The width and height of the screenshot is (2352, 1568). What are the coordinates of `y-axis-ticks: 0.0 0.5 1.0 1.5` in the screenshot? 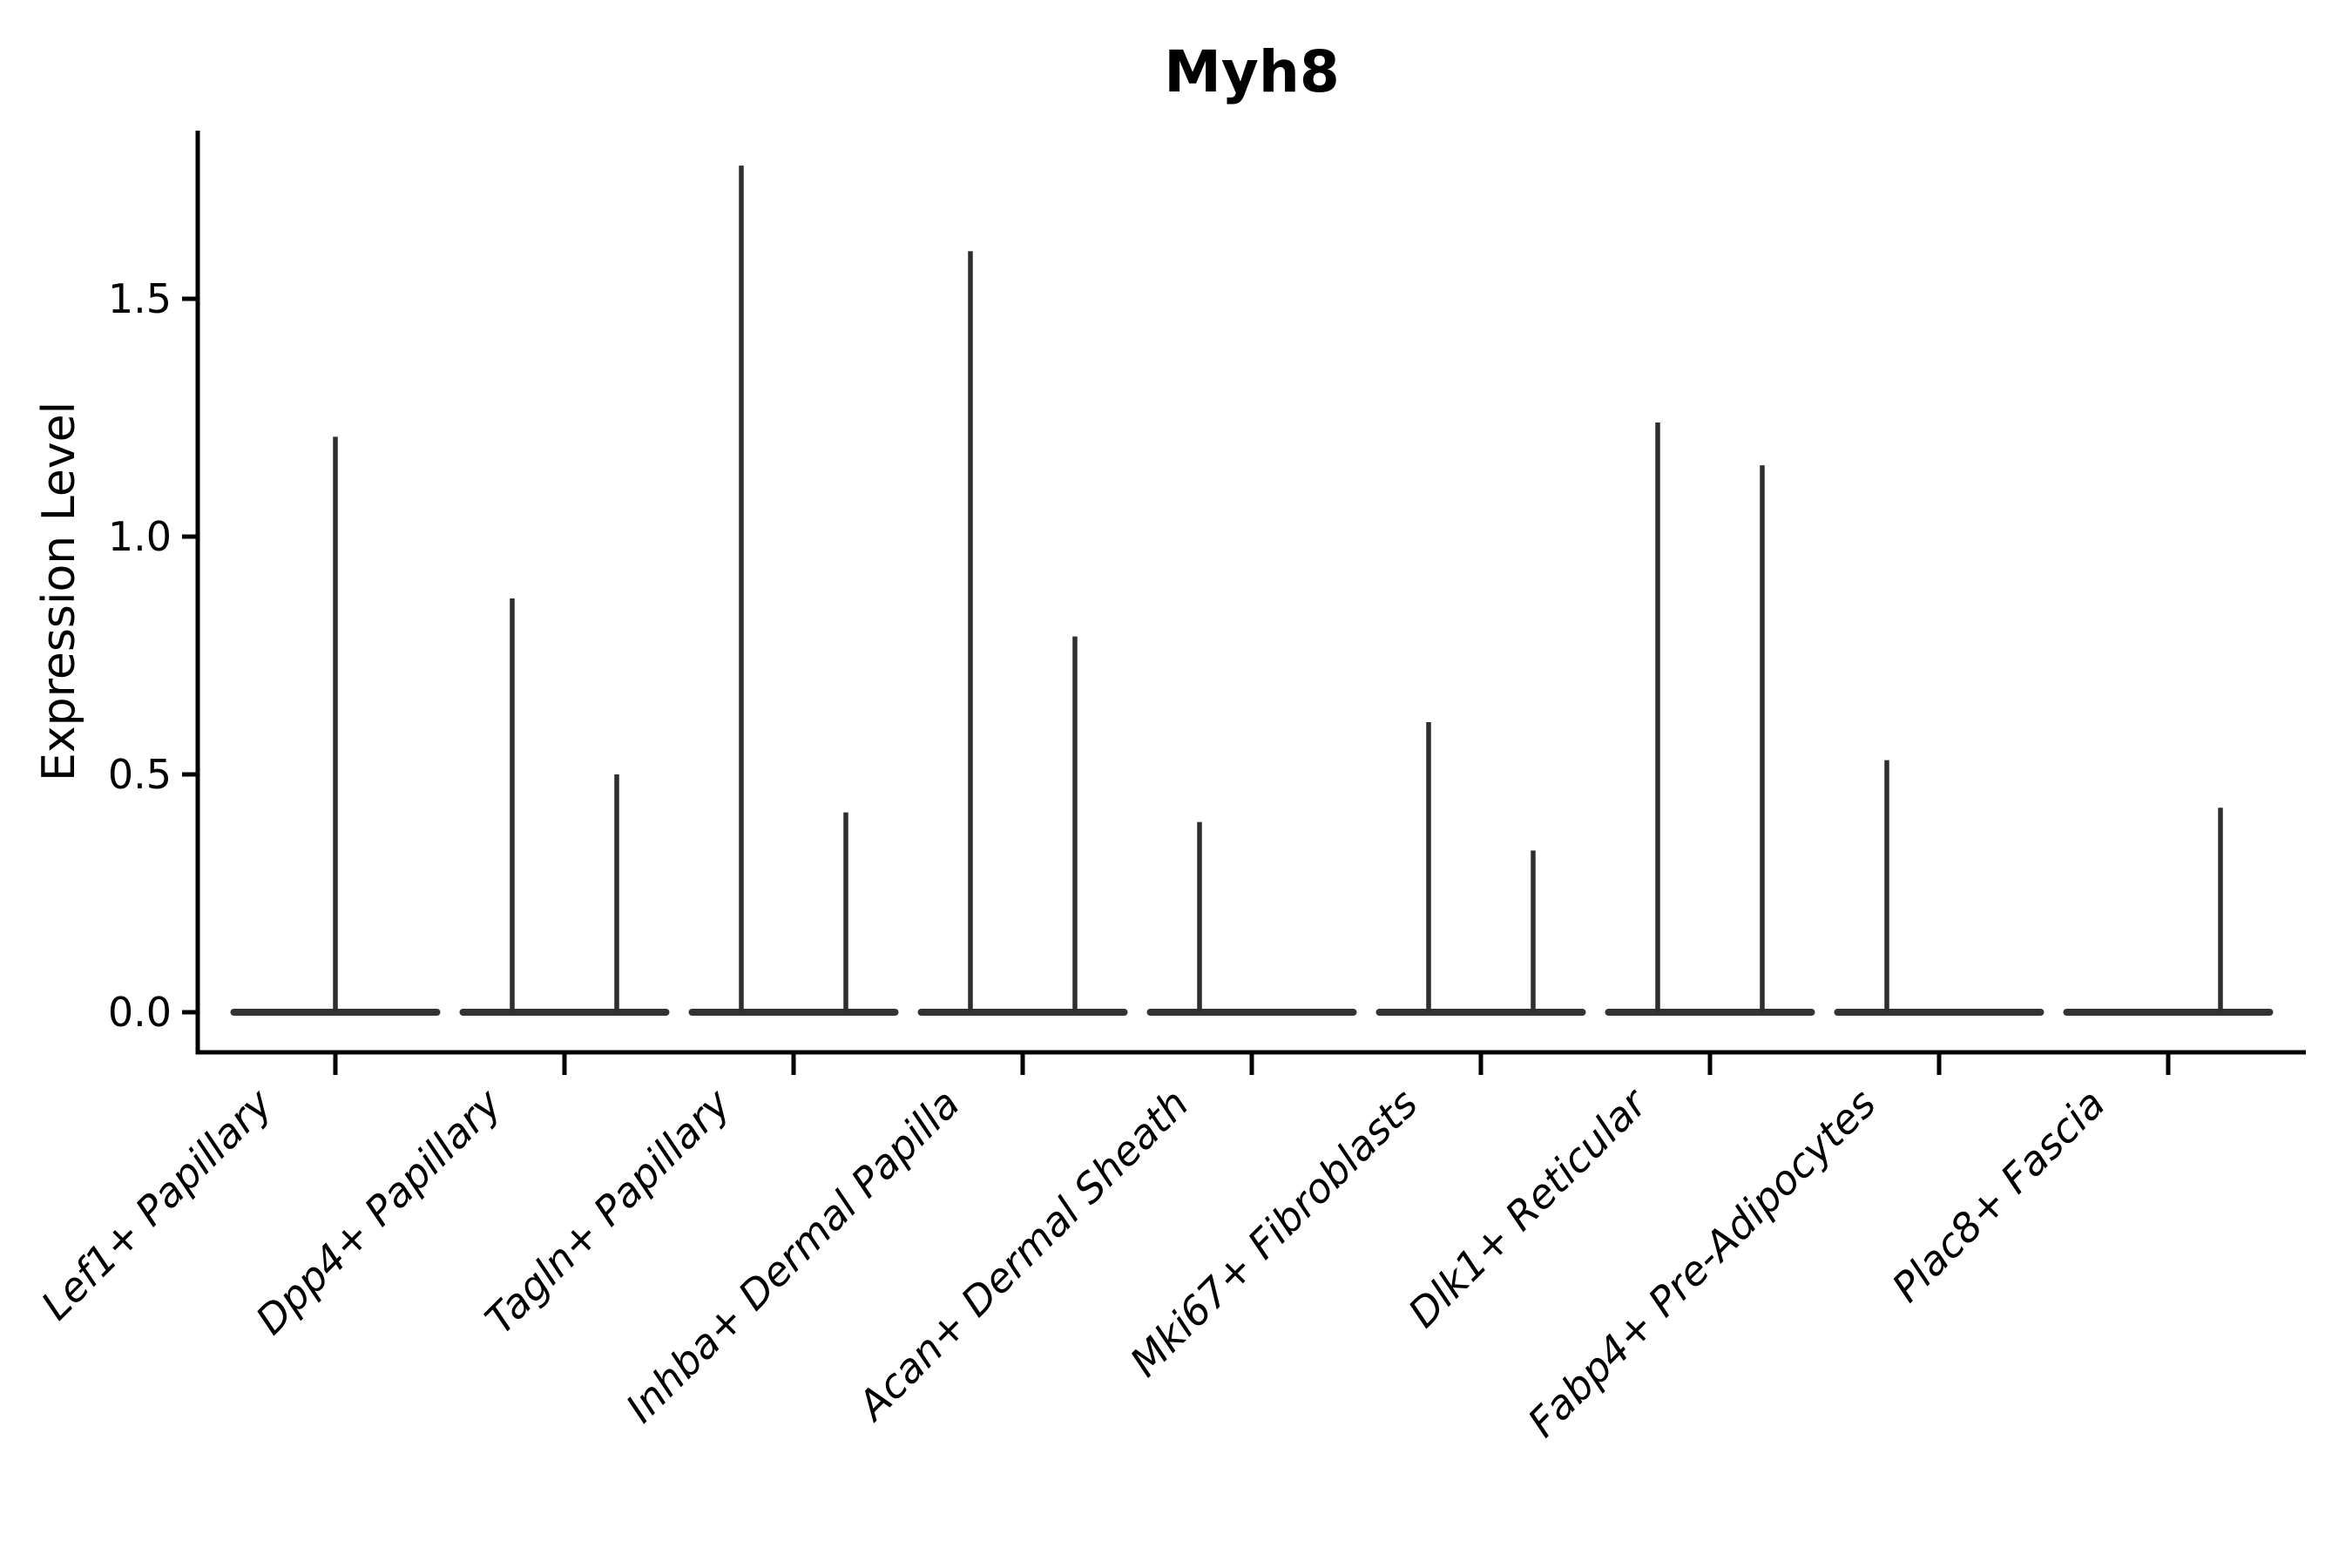 It's located at (153, 655).